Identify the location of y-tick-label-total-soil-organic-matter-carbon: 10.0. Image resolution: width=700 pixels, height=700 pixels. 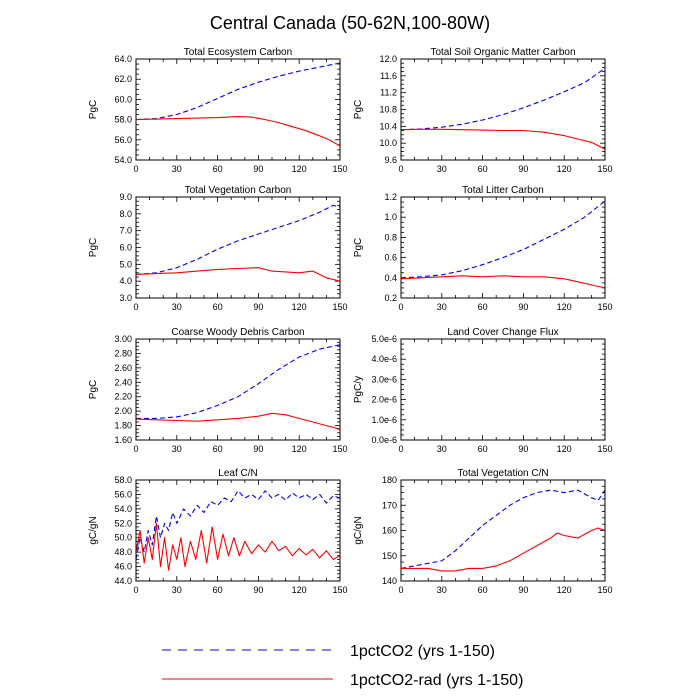
(388, 143).